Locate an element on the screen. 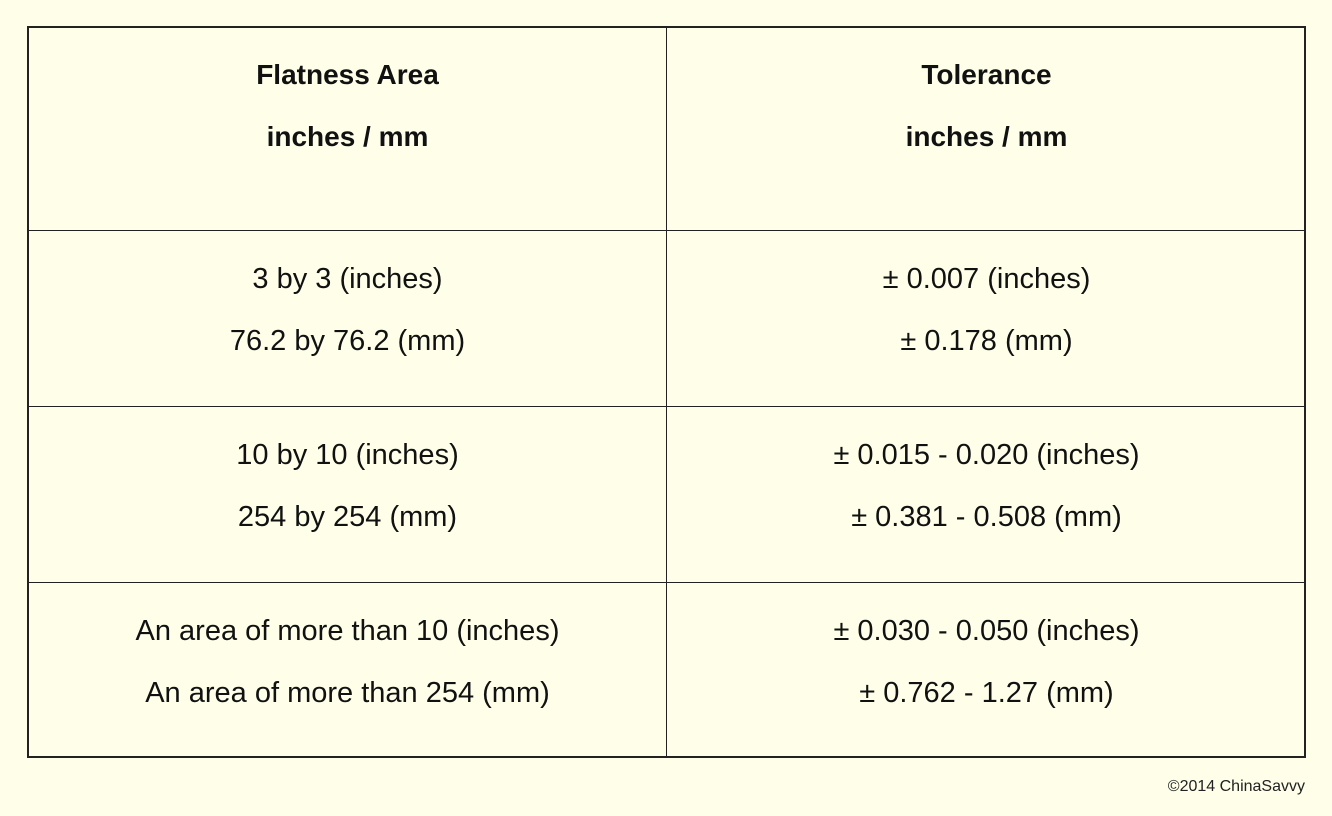 Image resolution: width=1332 pixels, height=816 pixels. area-mm: An area of more than 254 (mm) is located at coordinates (347, 693).